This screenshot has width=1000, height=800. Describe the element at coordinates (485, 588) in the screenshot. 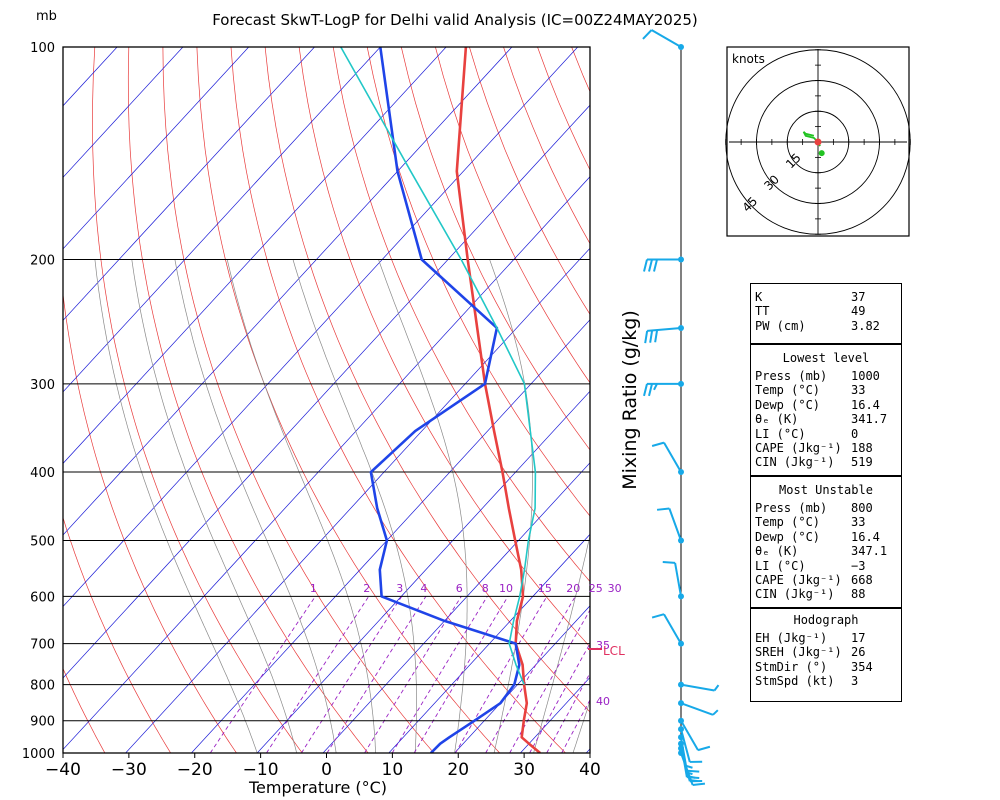

I see `mixing-ratio-label: 8` at that location.